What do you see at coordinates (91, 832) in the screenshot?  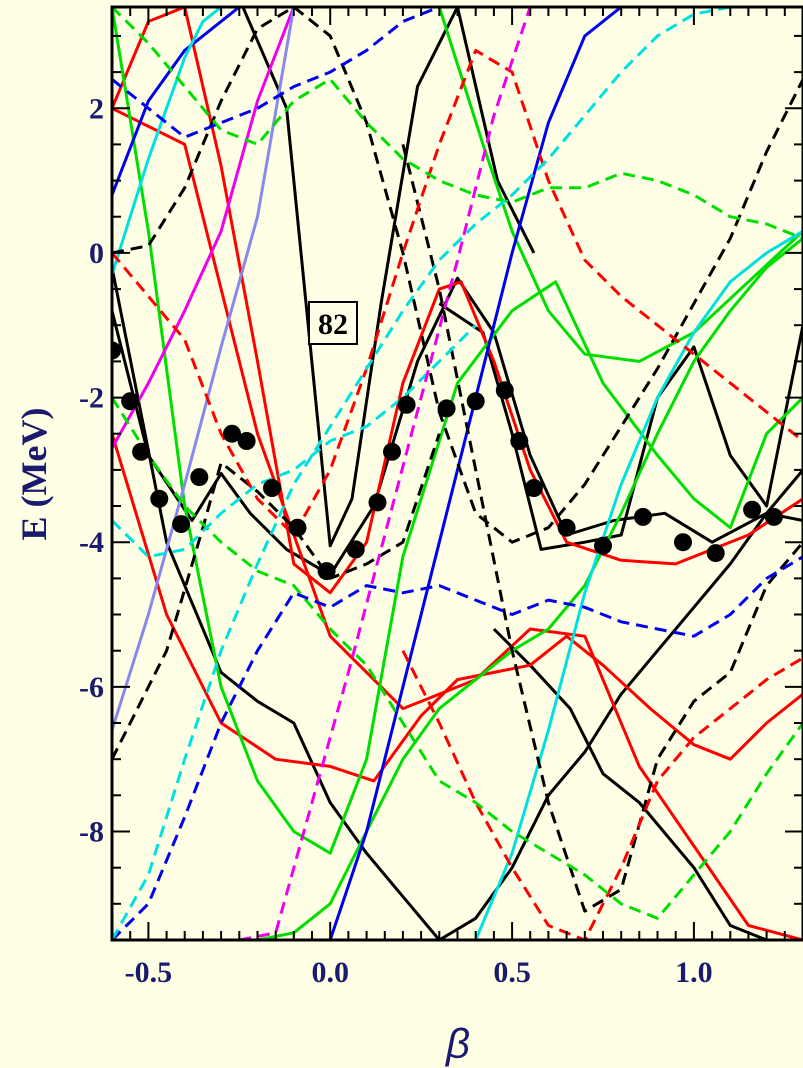 I see `y-tick-label: -8` at bounding box center [91, 832].